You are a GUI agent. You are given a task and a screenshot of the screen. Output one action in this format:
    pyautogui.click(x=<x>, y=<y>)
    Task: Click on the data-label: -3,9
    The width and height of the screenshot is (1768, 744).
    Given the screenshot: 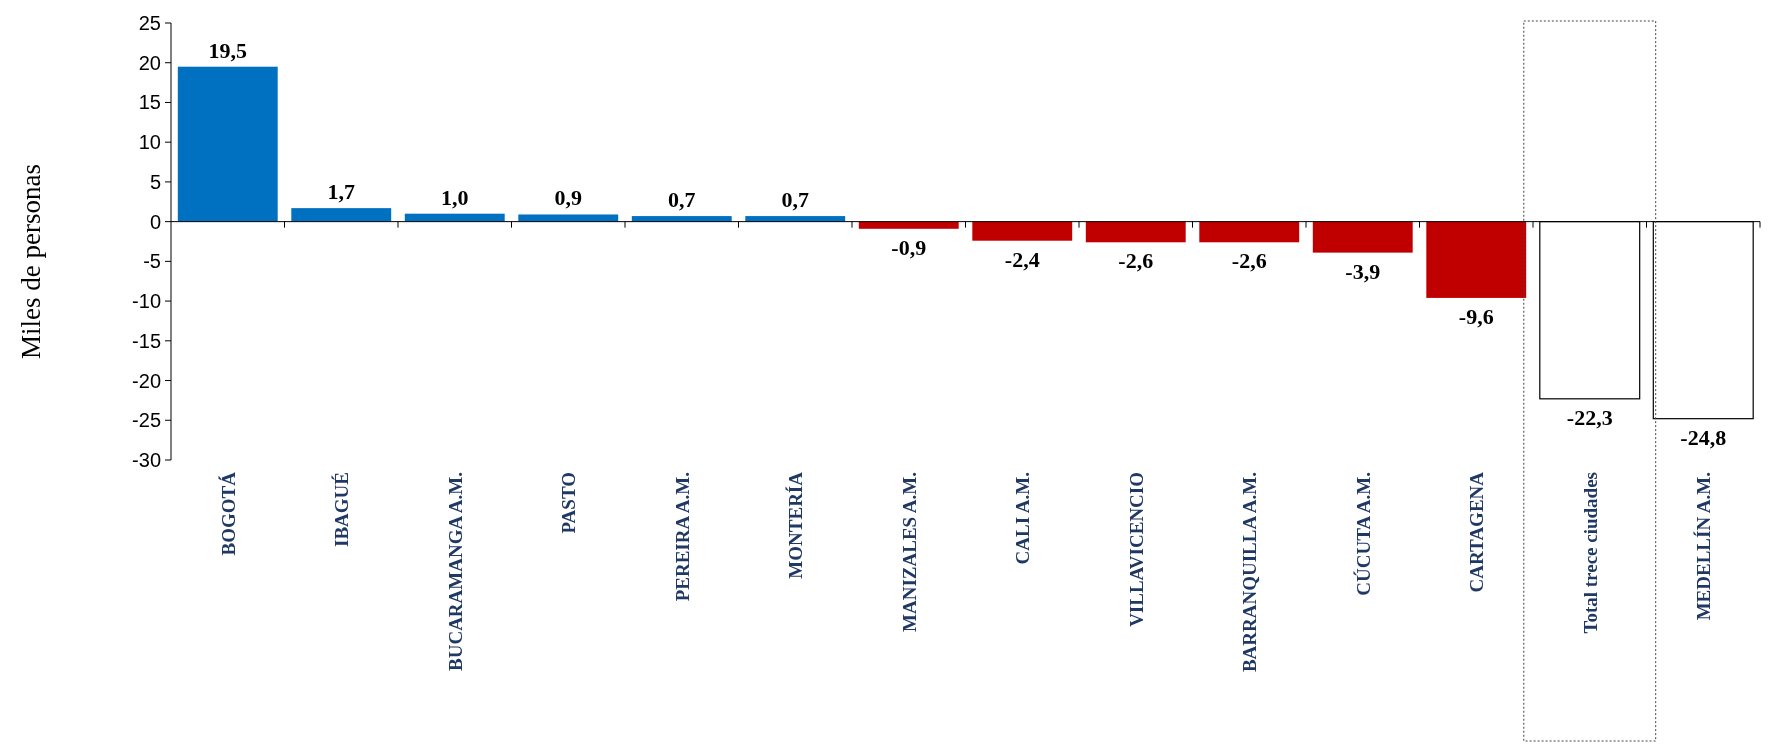 What is the action you would take?
    pyautogui.click(x=1363, y=271)
    